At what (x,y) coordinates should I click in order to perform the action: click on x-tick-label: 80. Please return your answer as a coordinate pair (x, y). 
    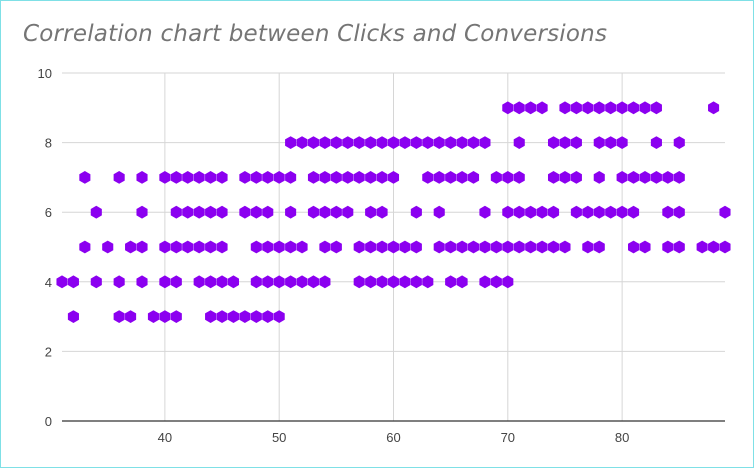
    Looking at the image, I should click on (622, 437).